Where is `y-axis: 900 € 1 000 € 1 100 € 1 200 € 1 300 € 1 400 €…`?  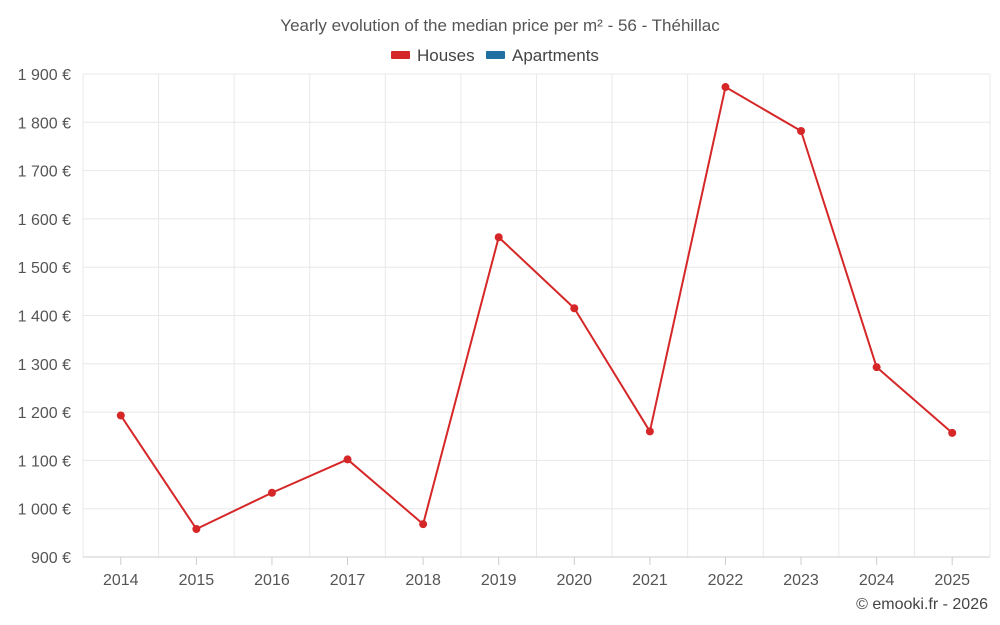
y-axis: 900 € 1 000 € 1 100 € 1 200 € 1 300 € 1 400 €… is located at coordinates (44, 317).